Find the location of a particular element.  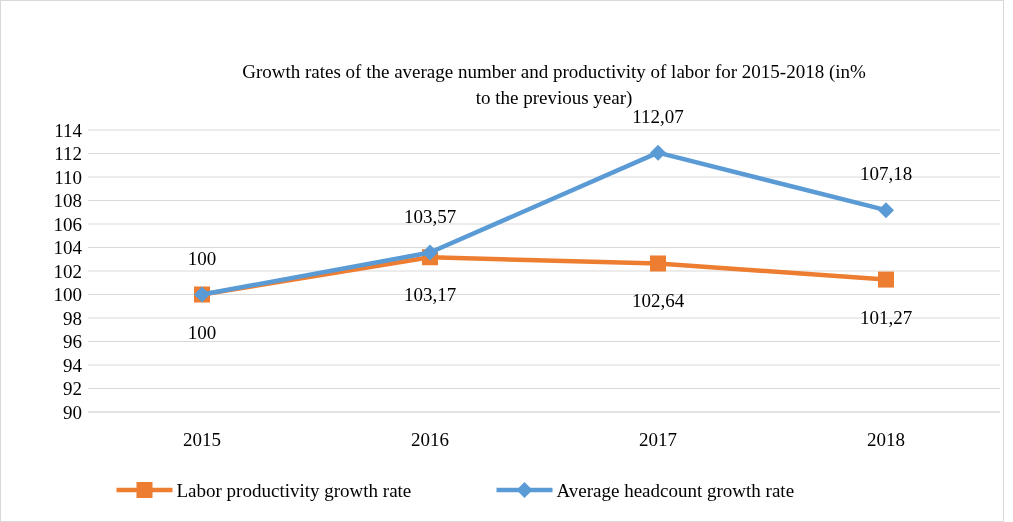

y-tick-label: 110 is located at coordinates (68, 177).